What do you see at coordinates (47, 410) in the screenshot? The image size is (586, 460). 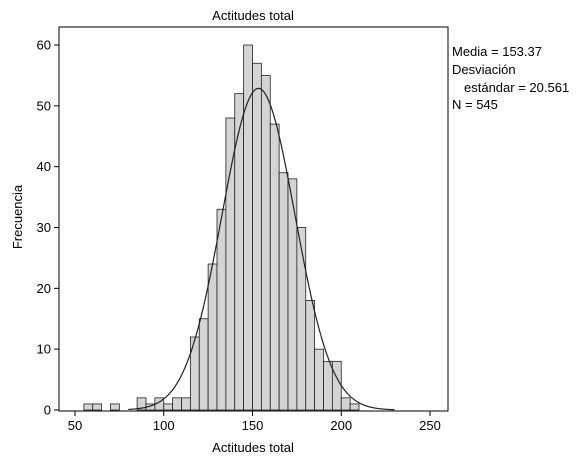 I see `y-tick-label: 0` at bounding box center [47, 410].